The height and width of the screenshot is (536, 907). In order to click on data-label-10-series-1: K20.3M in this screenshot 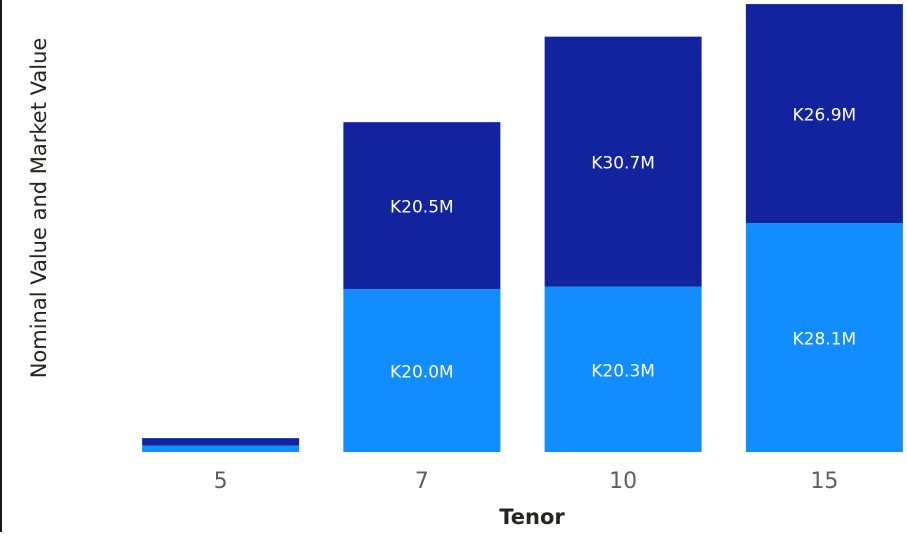, I will do `click(623, 371)`.